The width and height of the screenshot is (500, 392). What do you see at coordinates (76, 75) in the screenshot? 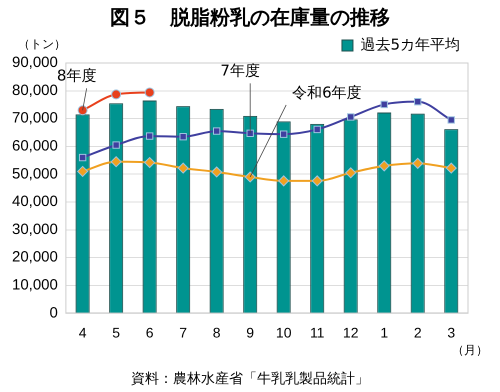
I see `series-label: 8年度` at bounding box center [76, 75].